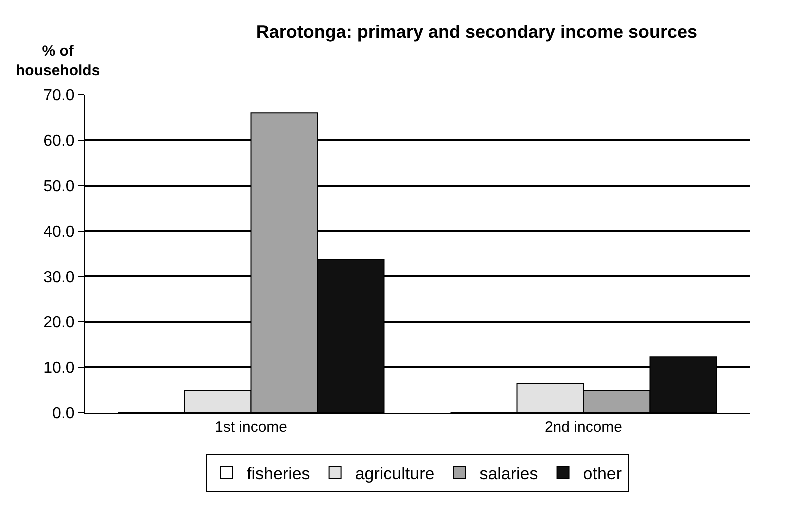 This screenshot has width=795, height=508. I want to click on legend-label: fisheries, so click(278, 474).